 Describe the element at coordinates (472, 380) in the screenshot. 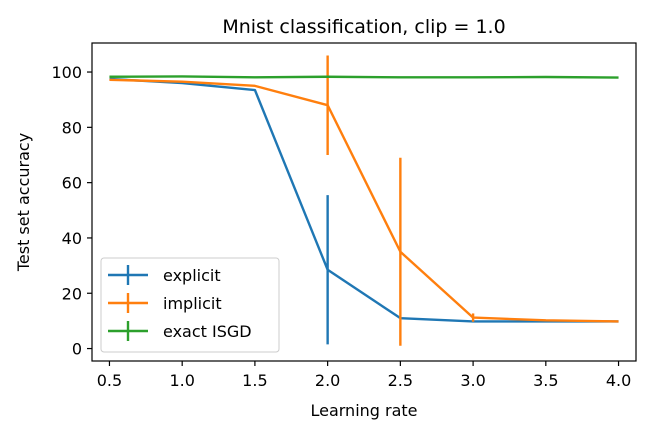

I see `x-tick-label: 3.0` at that location.